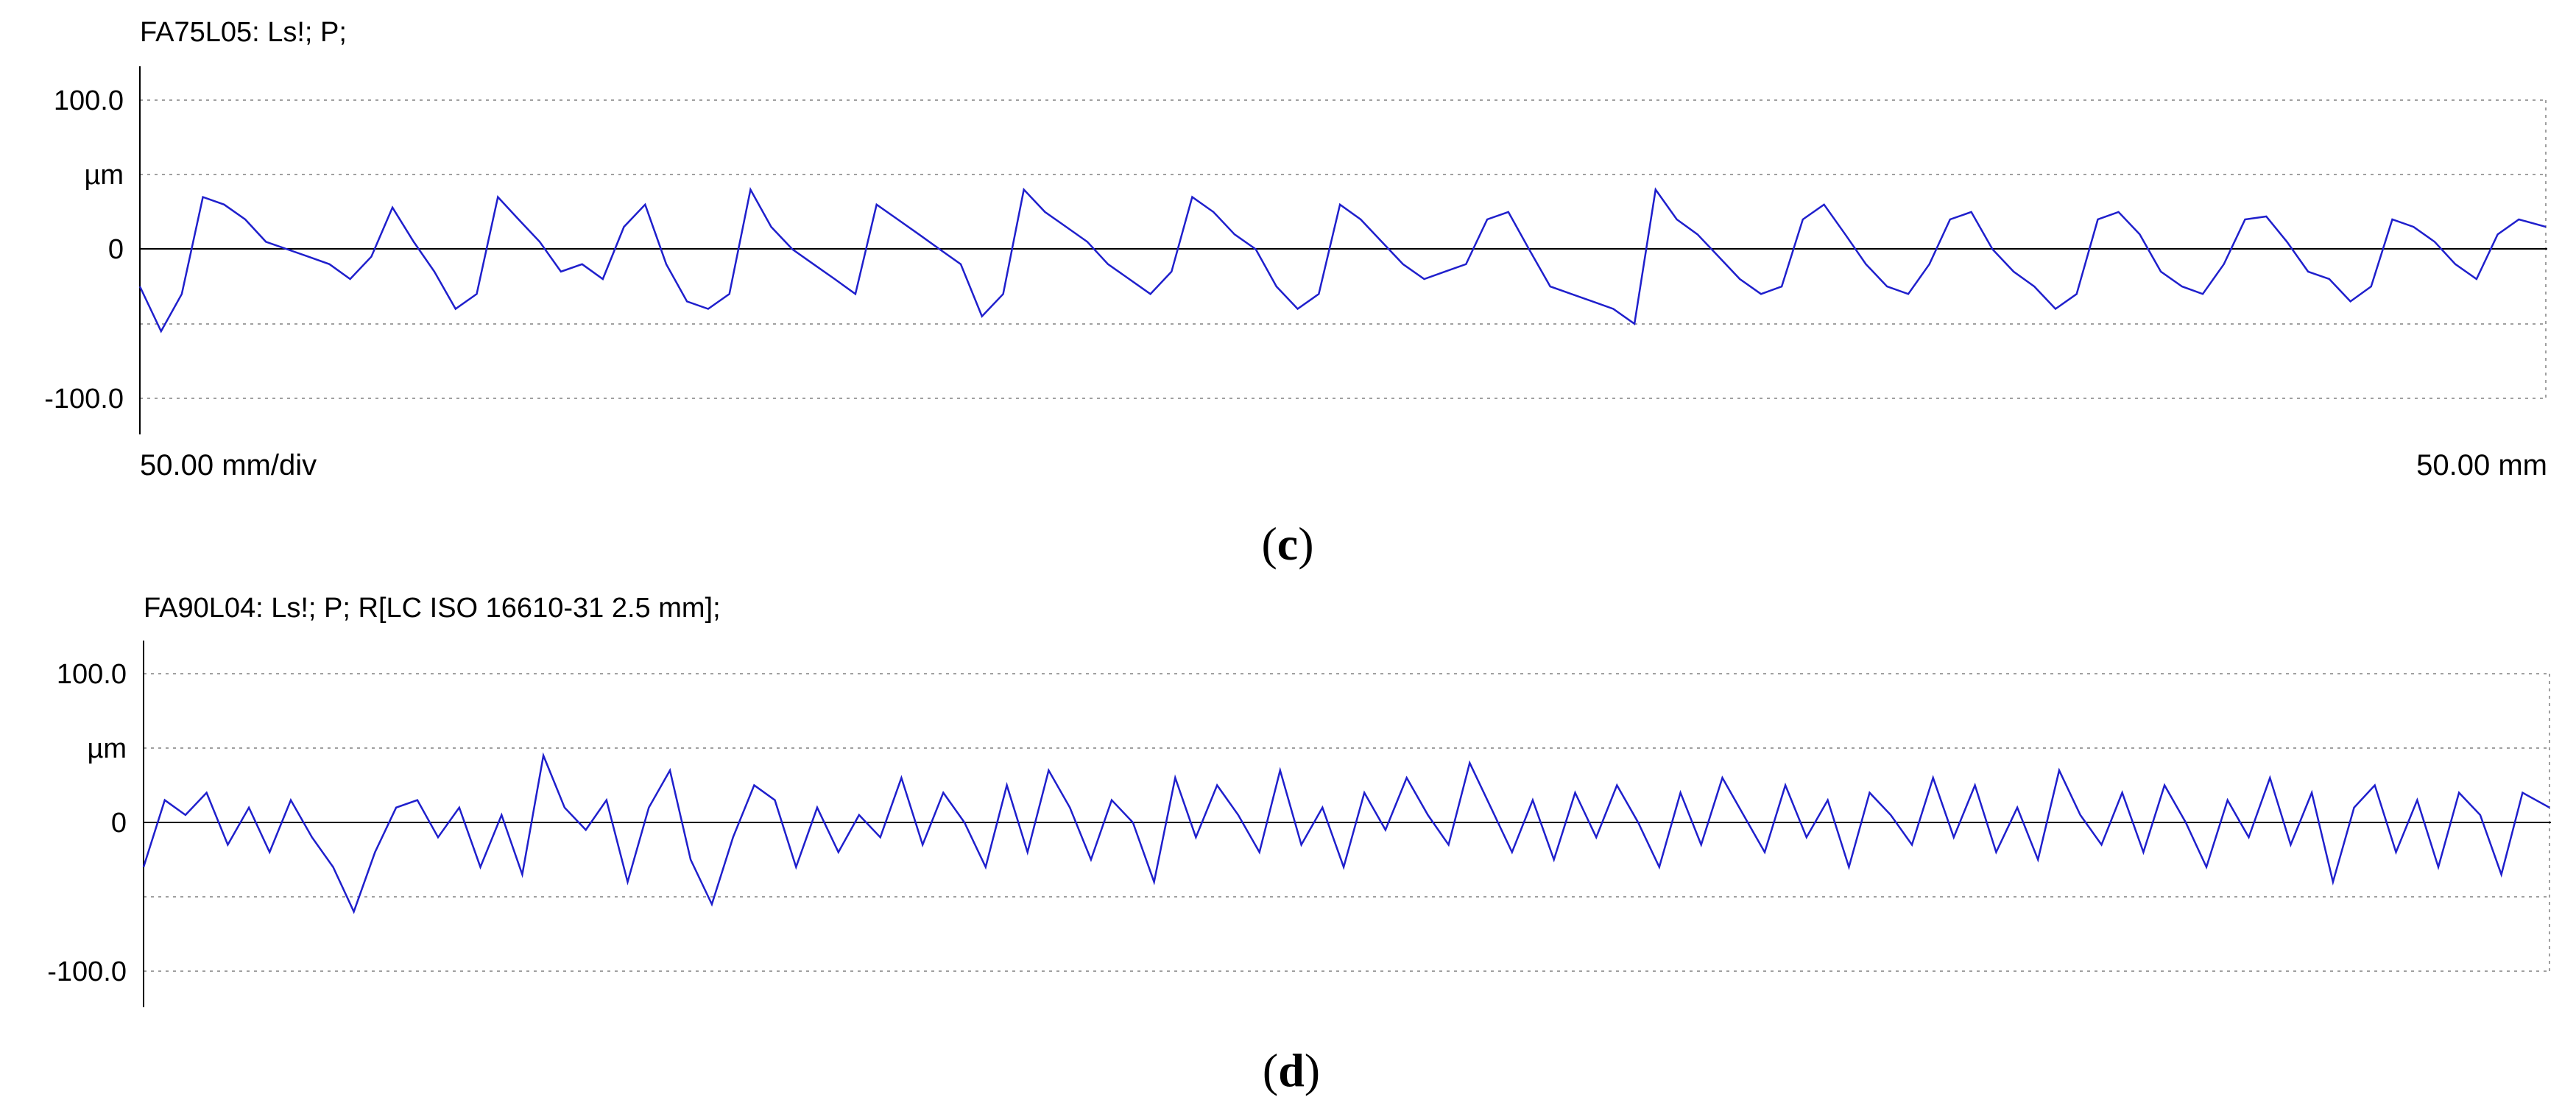 This screenshot has height=1114, width=2576. Describe the element at coordinates (1291, 1070) in the screenshot. I see `caption-d: (d)` at that location.